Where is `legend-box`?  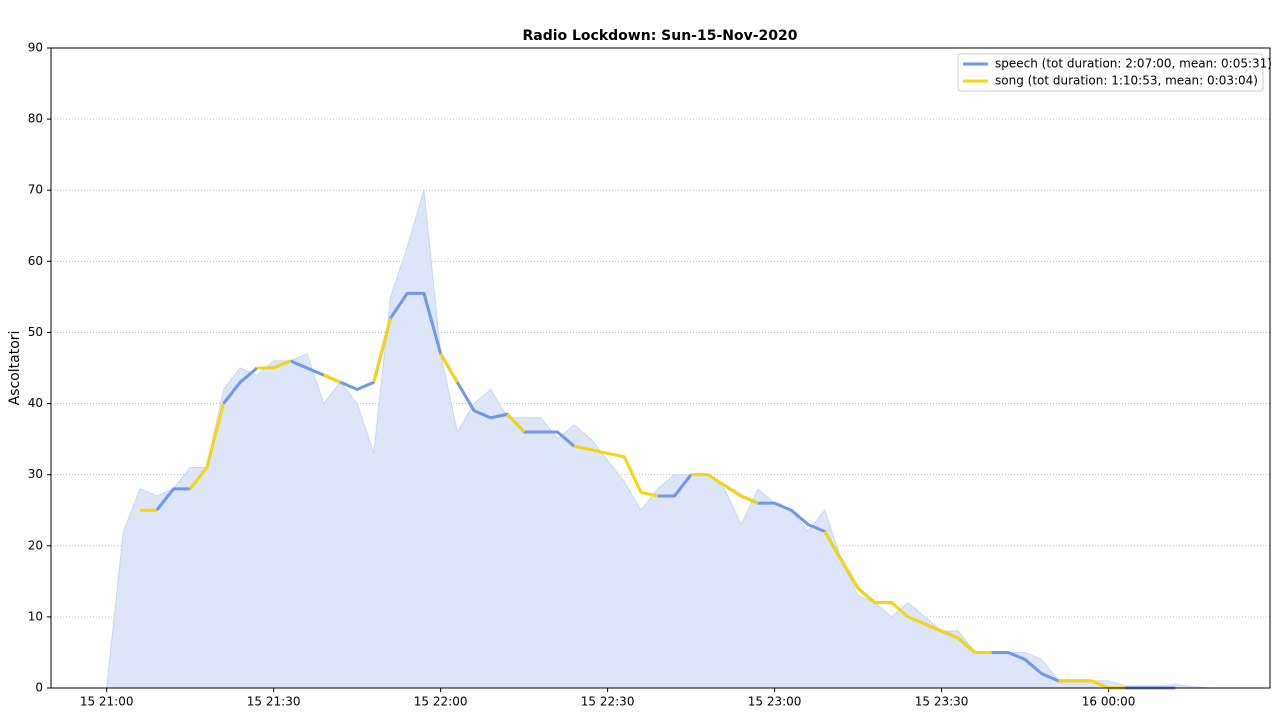
legend-box is located at coordinates (1110, 72).